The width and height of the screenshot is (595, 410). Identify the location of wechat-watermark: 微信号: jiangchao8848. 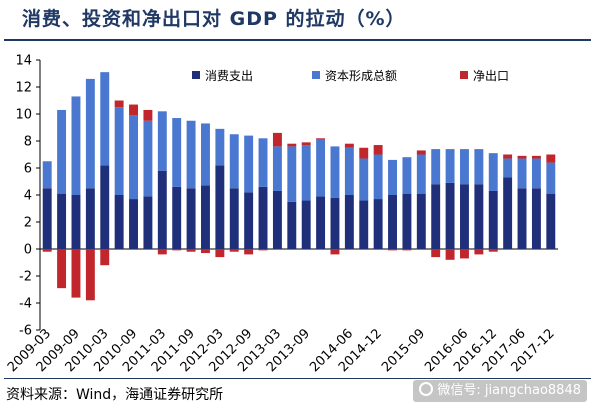
(500, 391).